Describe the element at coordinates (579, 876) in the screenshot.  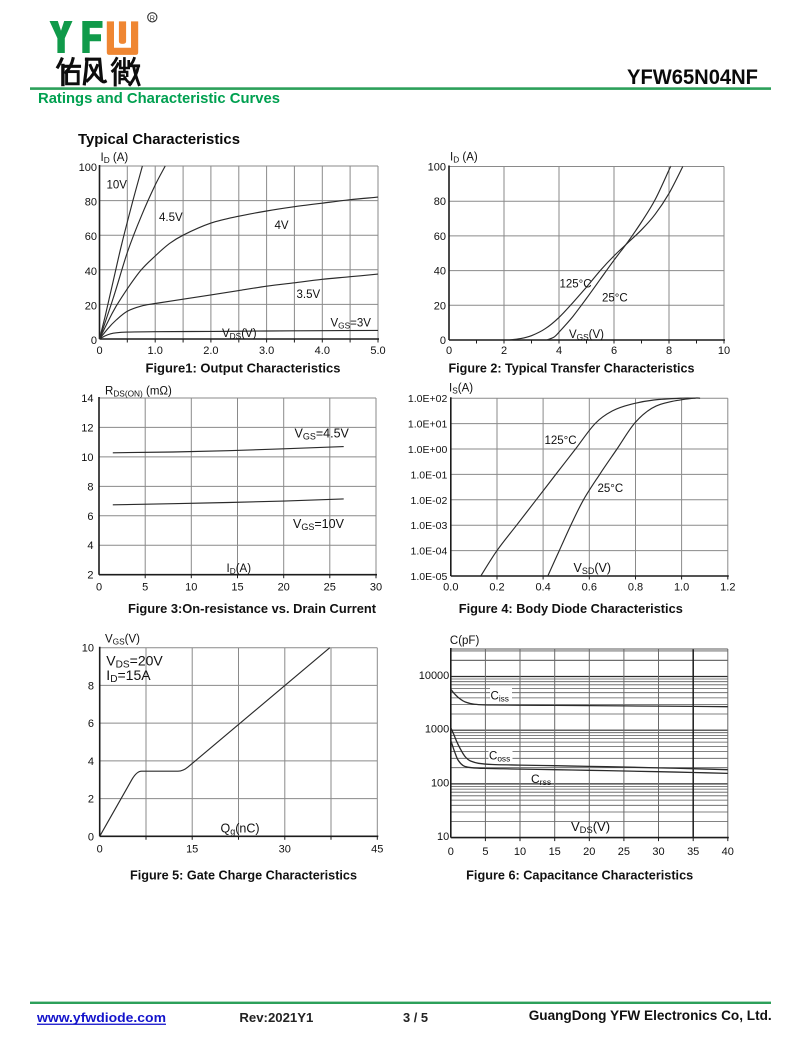
I see `svg-text:Figure 6: Capacitance Characte: Figure 6: Capacitance Characteristics` at that location.